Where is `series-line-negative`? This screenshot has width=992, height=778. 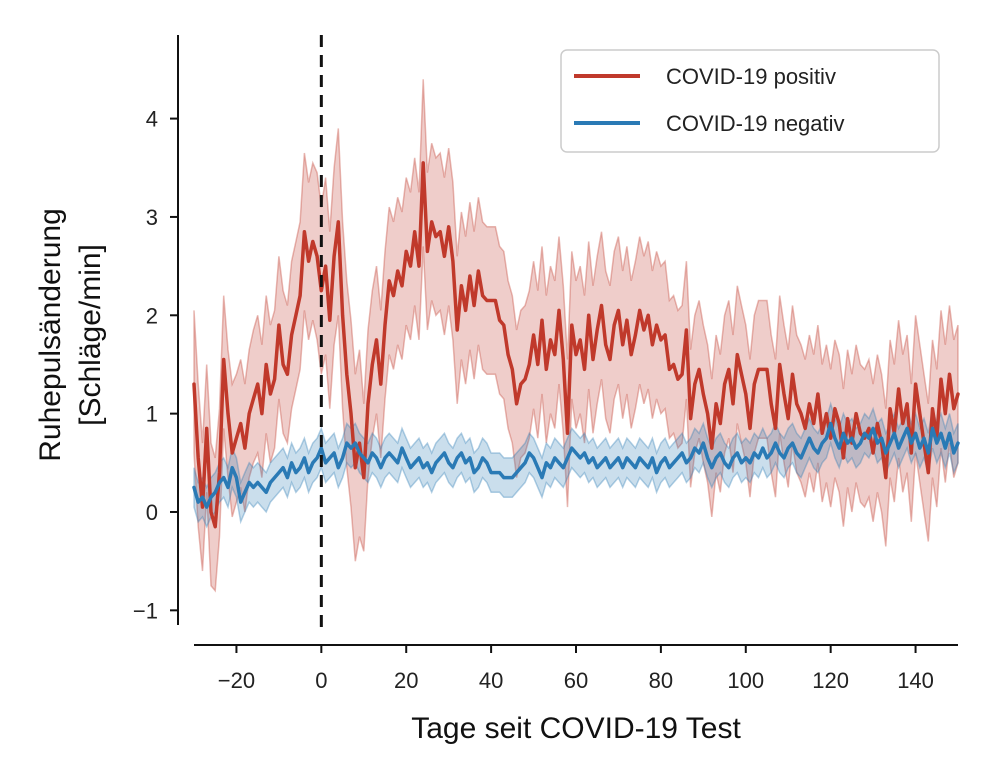 series-line-negative is located at coordinates (576, 465).